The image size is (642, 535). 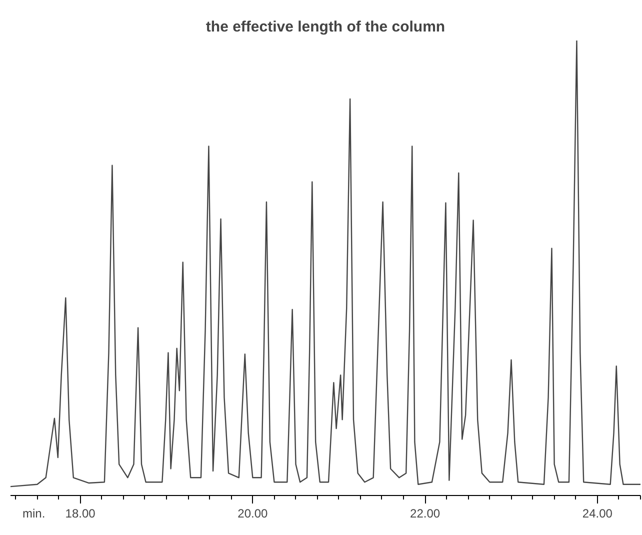 What do you see at coordinates (597, 513) in the screenshot?
I see `x-tick-label: 24.00` at bounding box center [597, 513].